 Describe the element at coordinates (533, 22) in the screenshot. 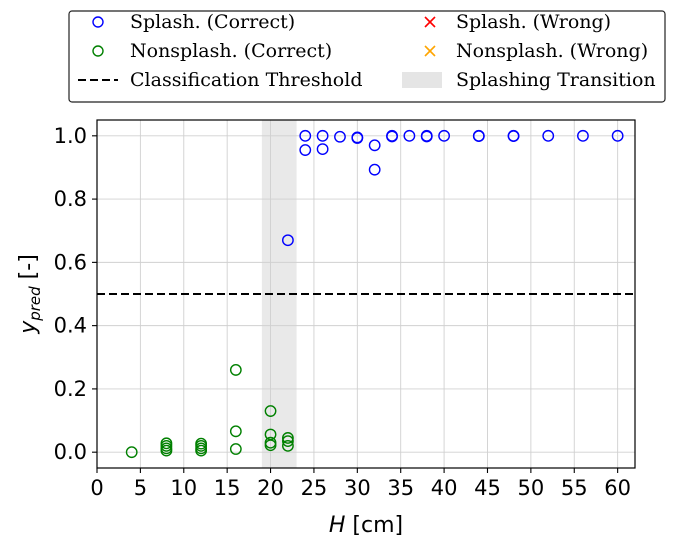

I see `legend-label-splash-wrong: Splash. (Wrong)` at that location.